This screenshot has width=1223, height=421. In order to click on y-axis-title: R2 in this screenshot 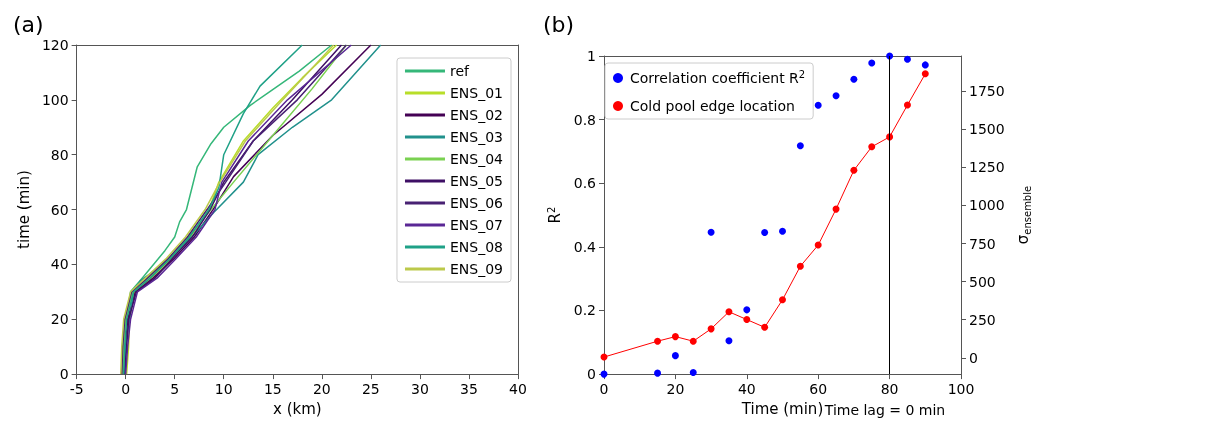, I will do `click(554, 215)`.